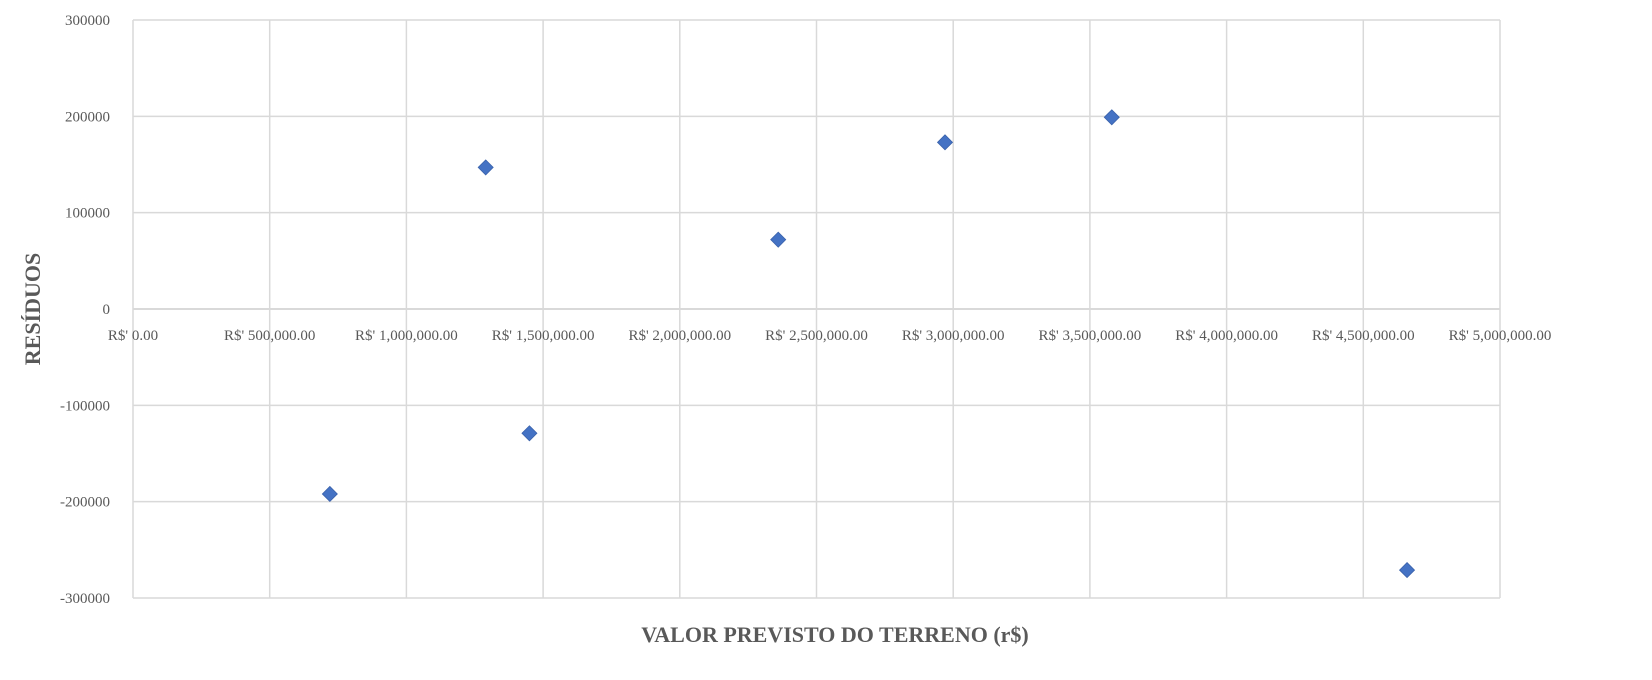 The height and width of the screenshot is (680, 1652). I want to click on y-tick-label: -200000, so click(85, 503).